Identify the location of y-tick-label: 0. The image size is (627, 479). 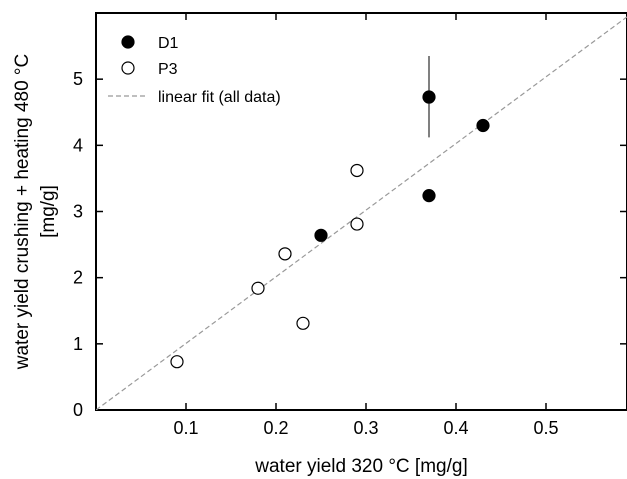
(78, 410).